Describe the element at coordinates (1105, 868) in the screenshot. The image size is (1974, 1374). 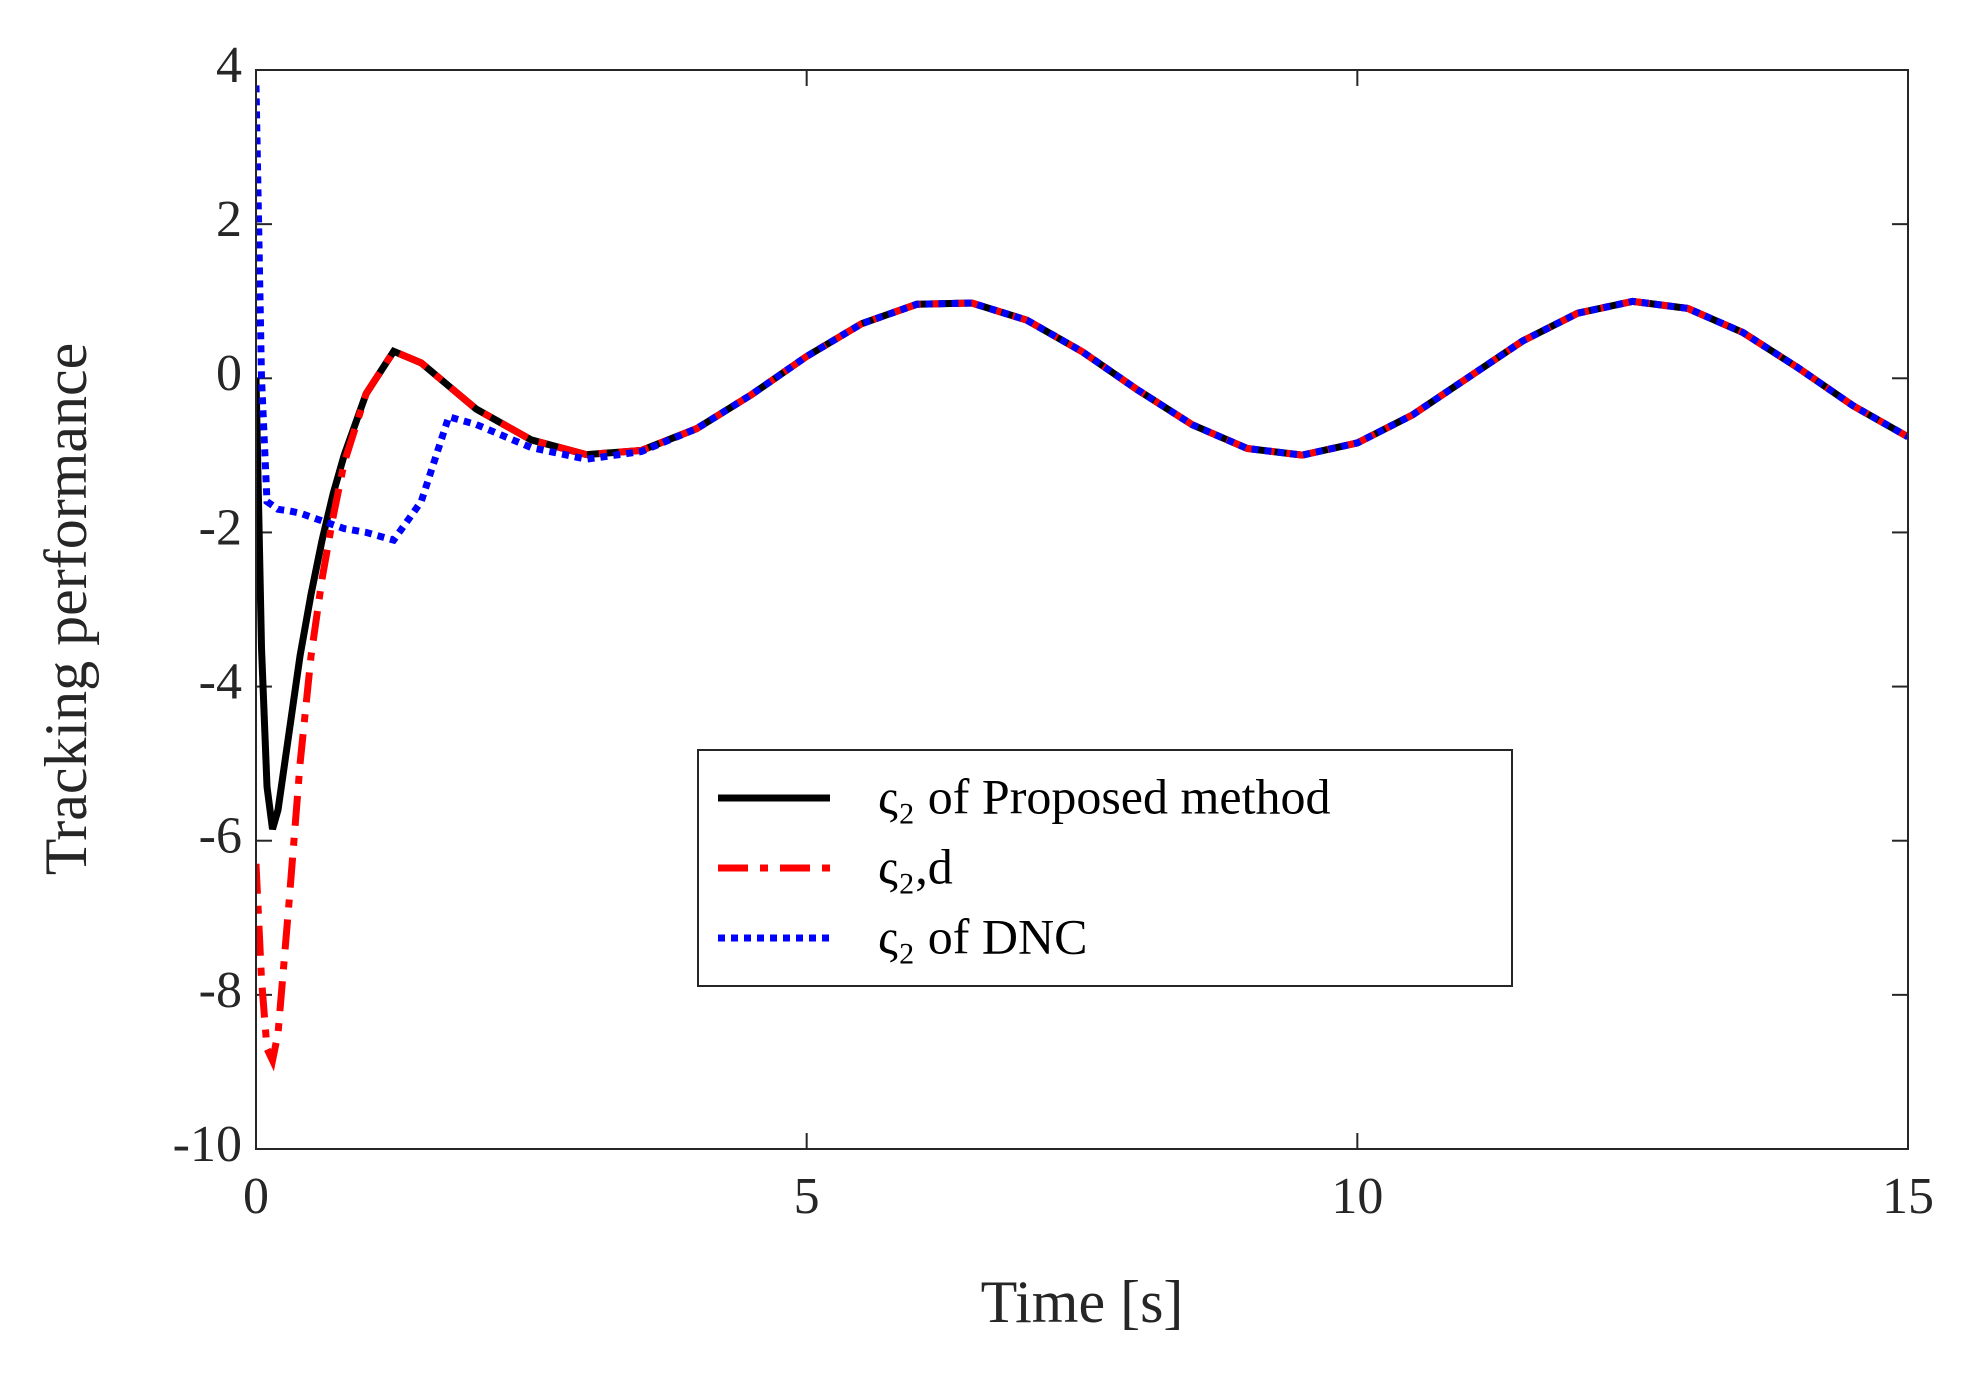
I see `legend-box` at that location.